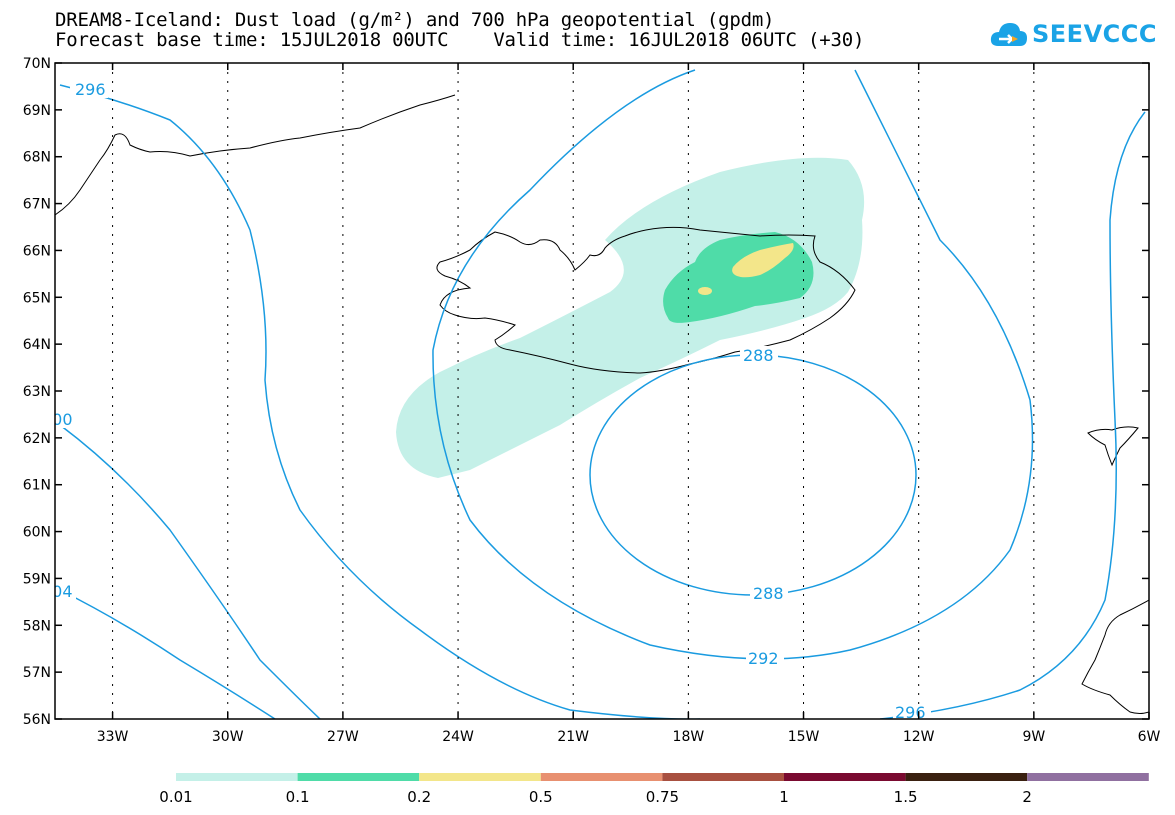 This screenshot has height=815, width=1175. I want to click on lon-label: 9W, so click(1033, 737).